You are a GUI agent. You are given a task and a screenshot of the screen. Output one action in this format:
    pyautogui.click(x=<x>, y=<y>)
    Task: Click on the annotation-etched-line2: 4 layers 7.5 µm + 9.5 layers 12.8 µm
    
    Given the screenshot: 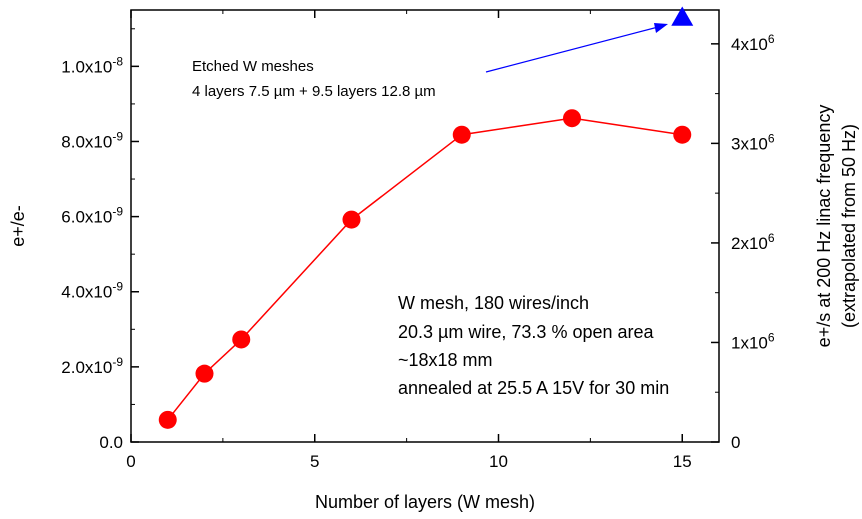 What is the action you would take?
    pyautogui.click(x=314, y=91)
    